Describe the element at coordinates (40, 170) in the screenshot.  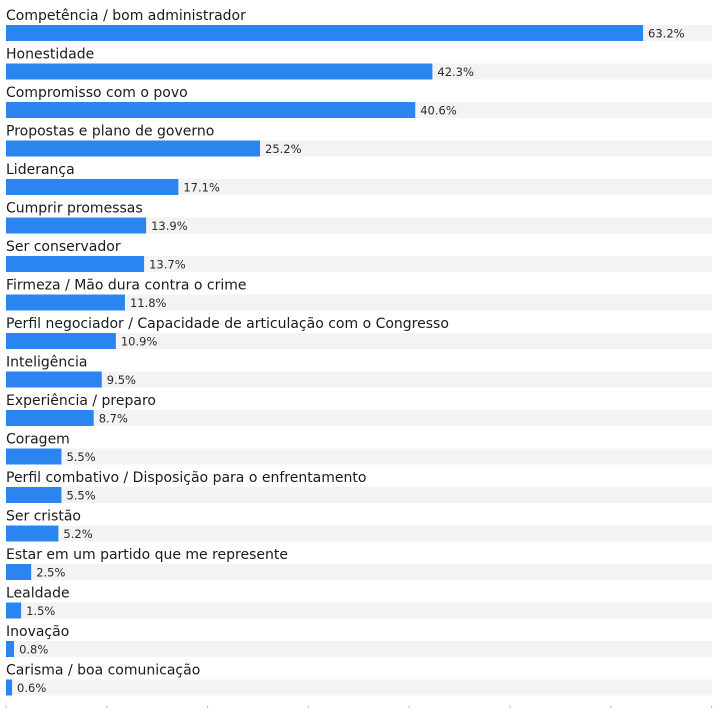
I see `category-label: Liderança` at that location.